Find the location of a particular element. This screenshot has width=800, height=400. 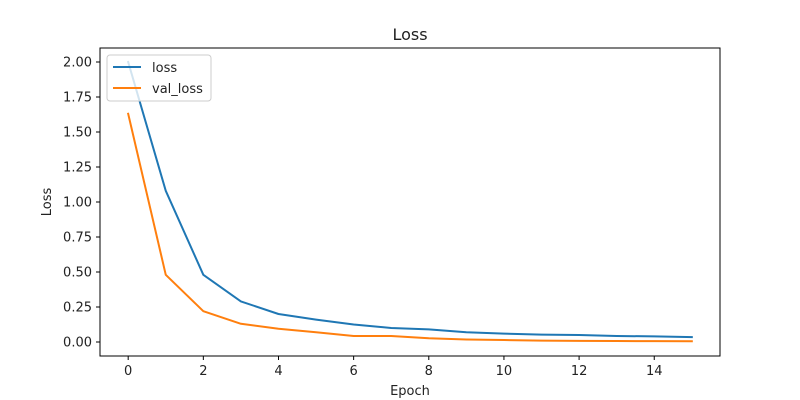

x-tick-label: 6 is located at coordinates (353, 371).